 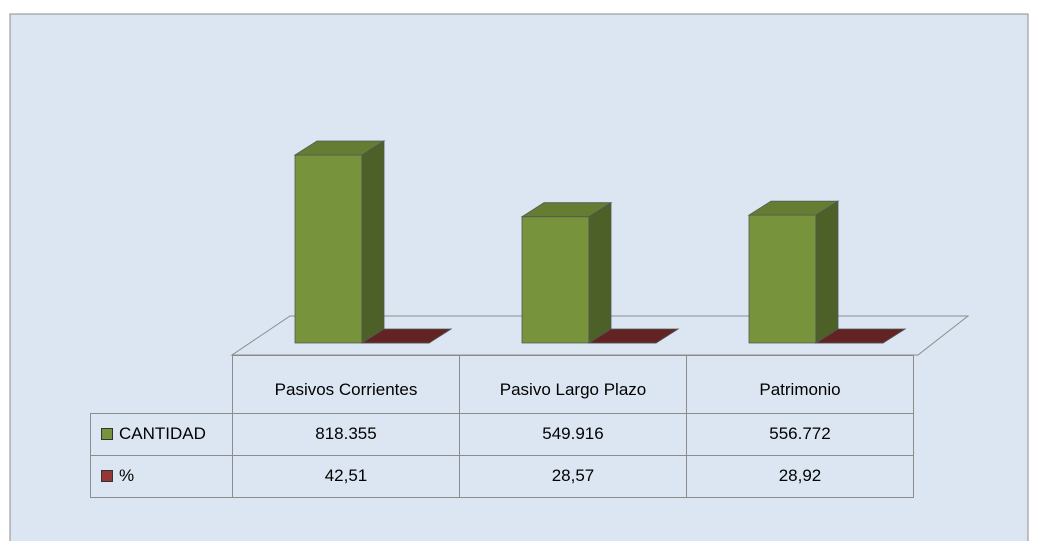 I want to click on data-label: 556.772, so click(x=800, y=434).